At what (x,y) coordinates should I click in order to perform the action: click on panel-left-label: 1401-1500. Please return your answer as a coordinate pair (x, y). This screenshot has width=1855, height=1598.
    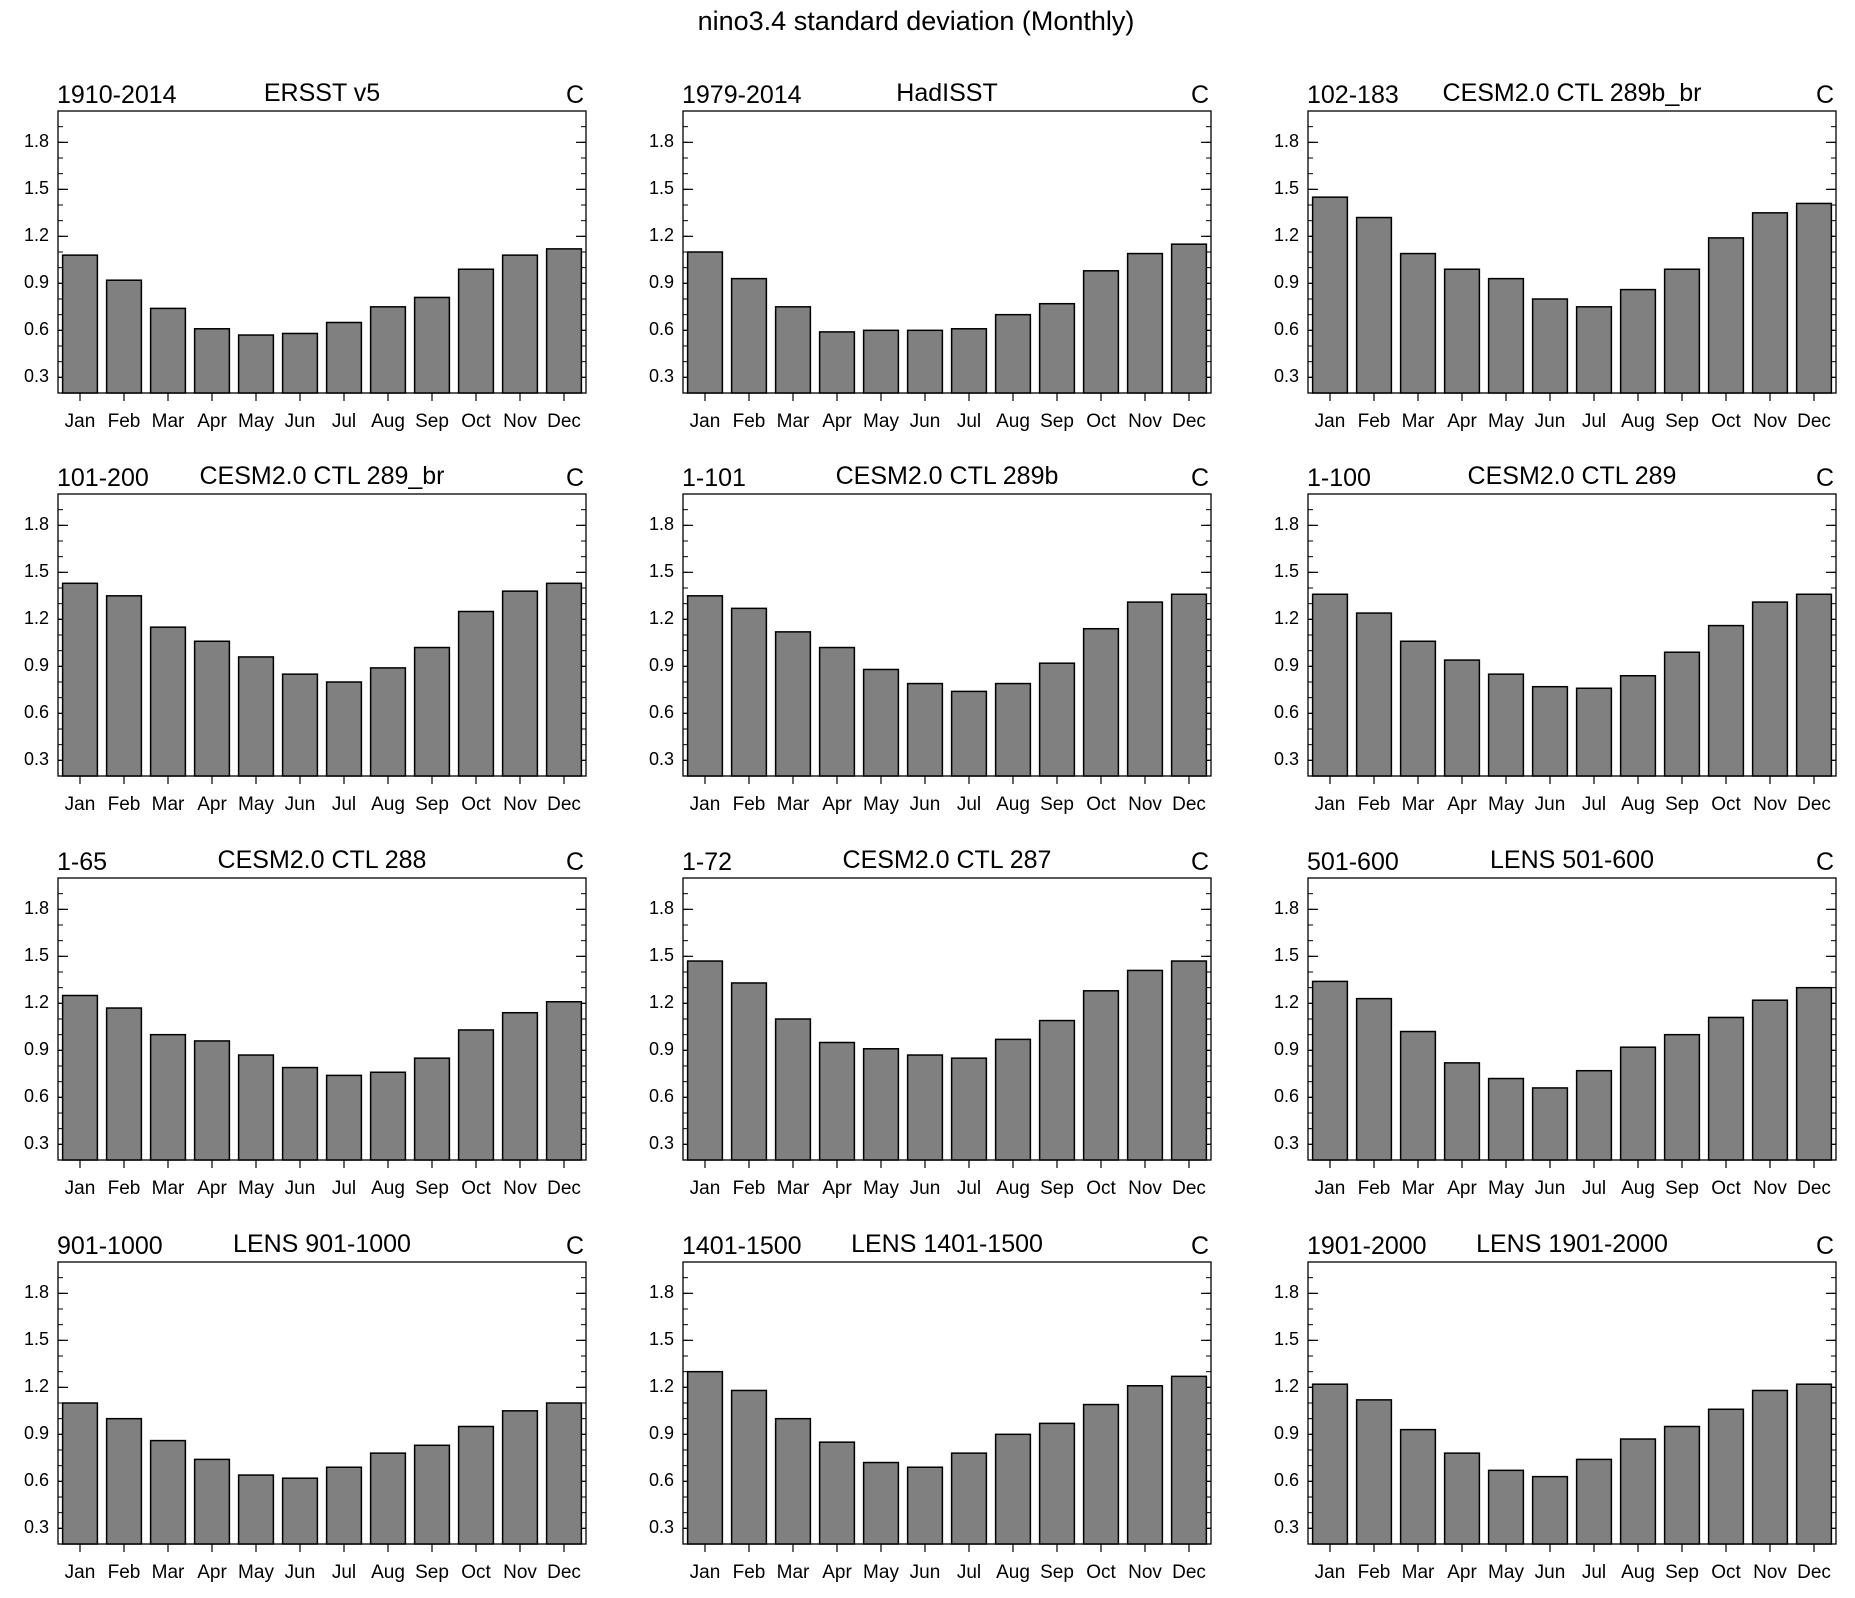
    Looking at the image, I should click on (742, 1246).